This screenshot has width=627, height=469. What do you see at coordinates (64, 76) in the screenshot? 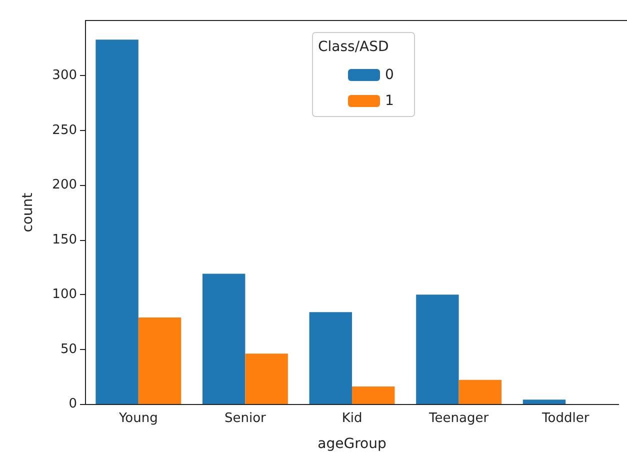
I see `y-tick-label: 300` at bounding box center [64, 76].